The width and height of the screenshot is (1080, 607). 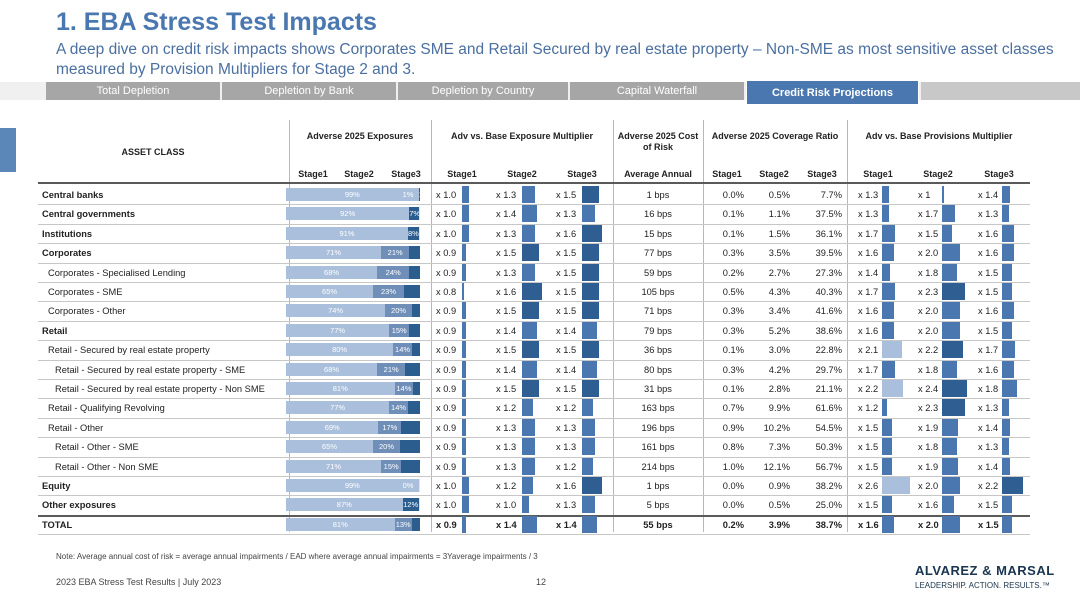 What do you see at coordinates (733, 467) in the screenshot?
I see `coverage-ratio-value: 1.0%` at bounding box center [733, 467].